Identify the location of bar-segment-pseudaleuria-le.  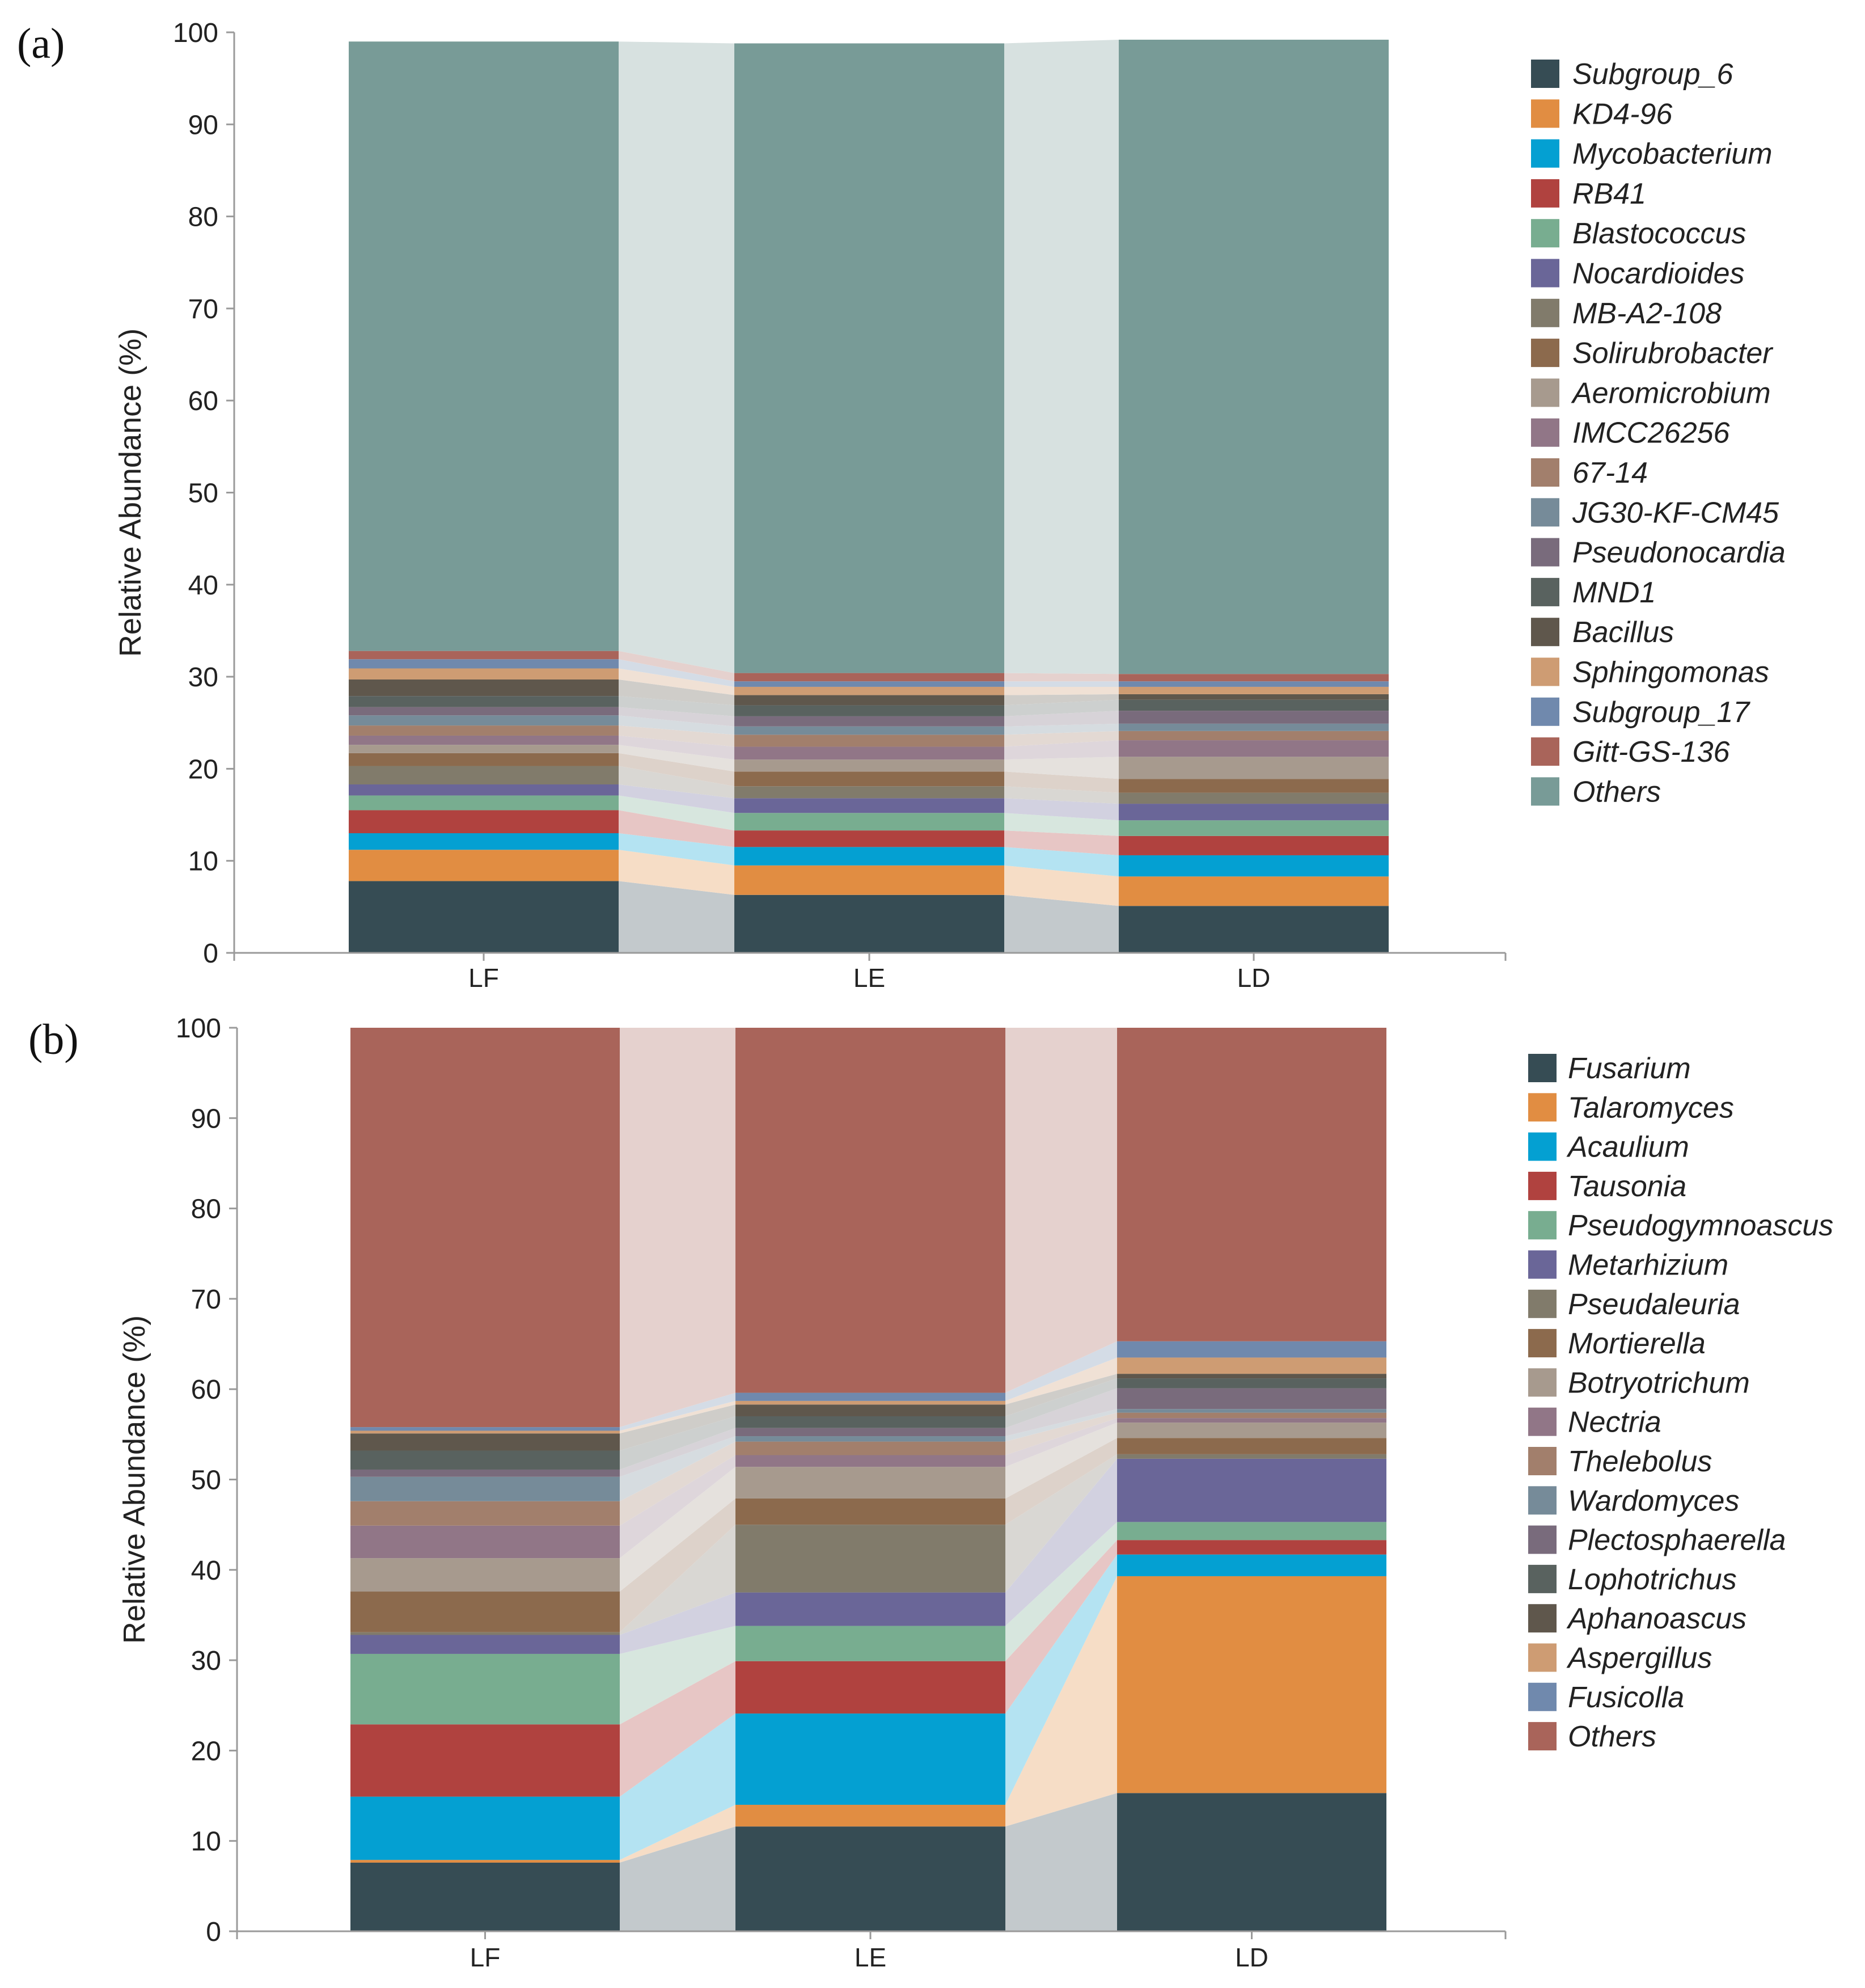
(870, 1559).